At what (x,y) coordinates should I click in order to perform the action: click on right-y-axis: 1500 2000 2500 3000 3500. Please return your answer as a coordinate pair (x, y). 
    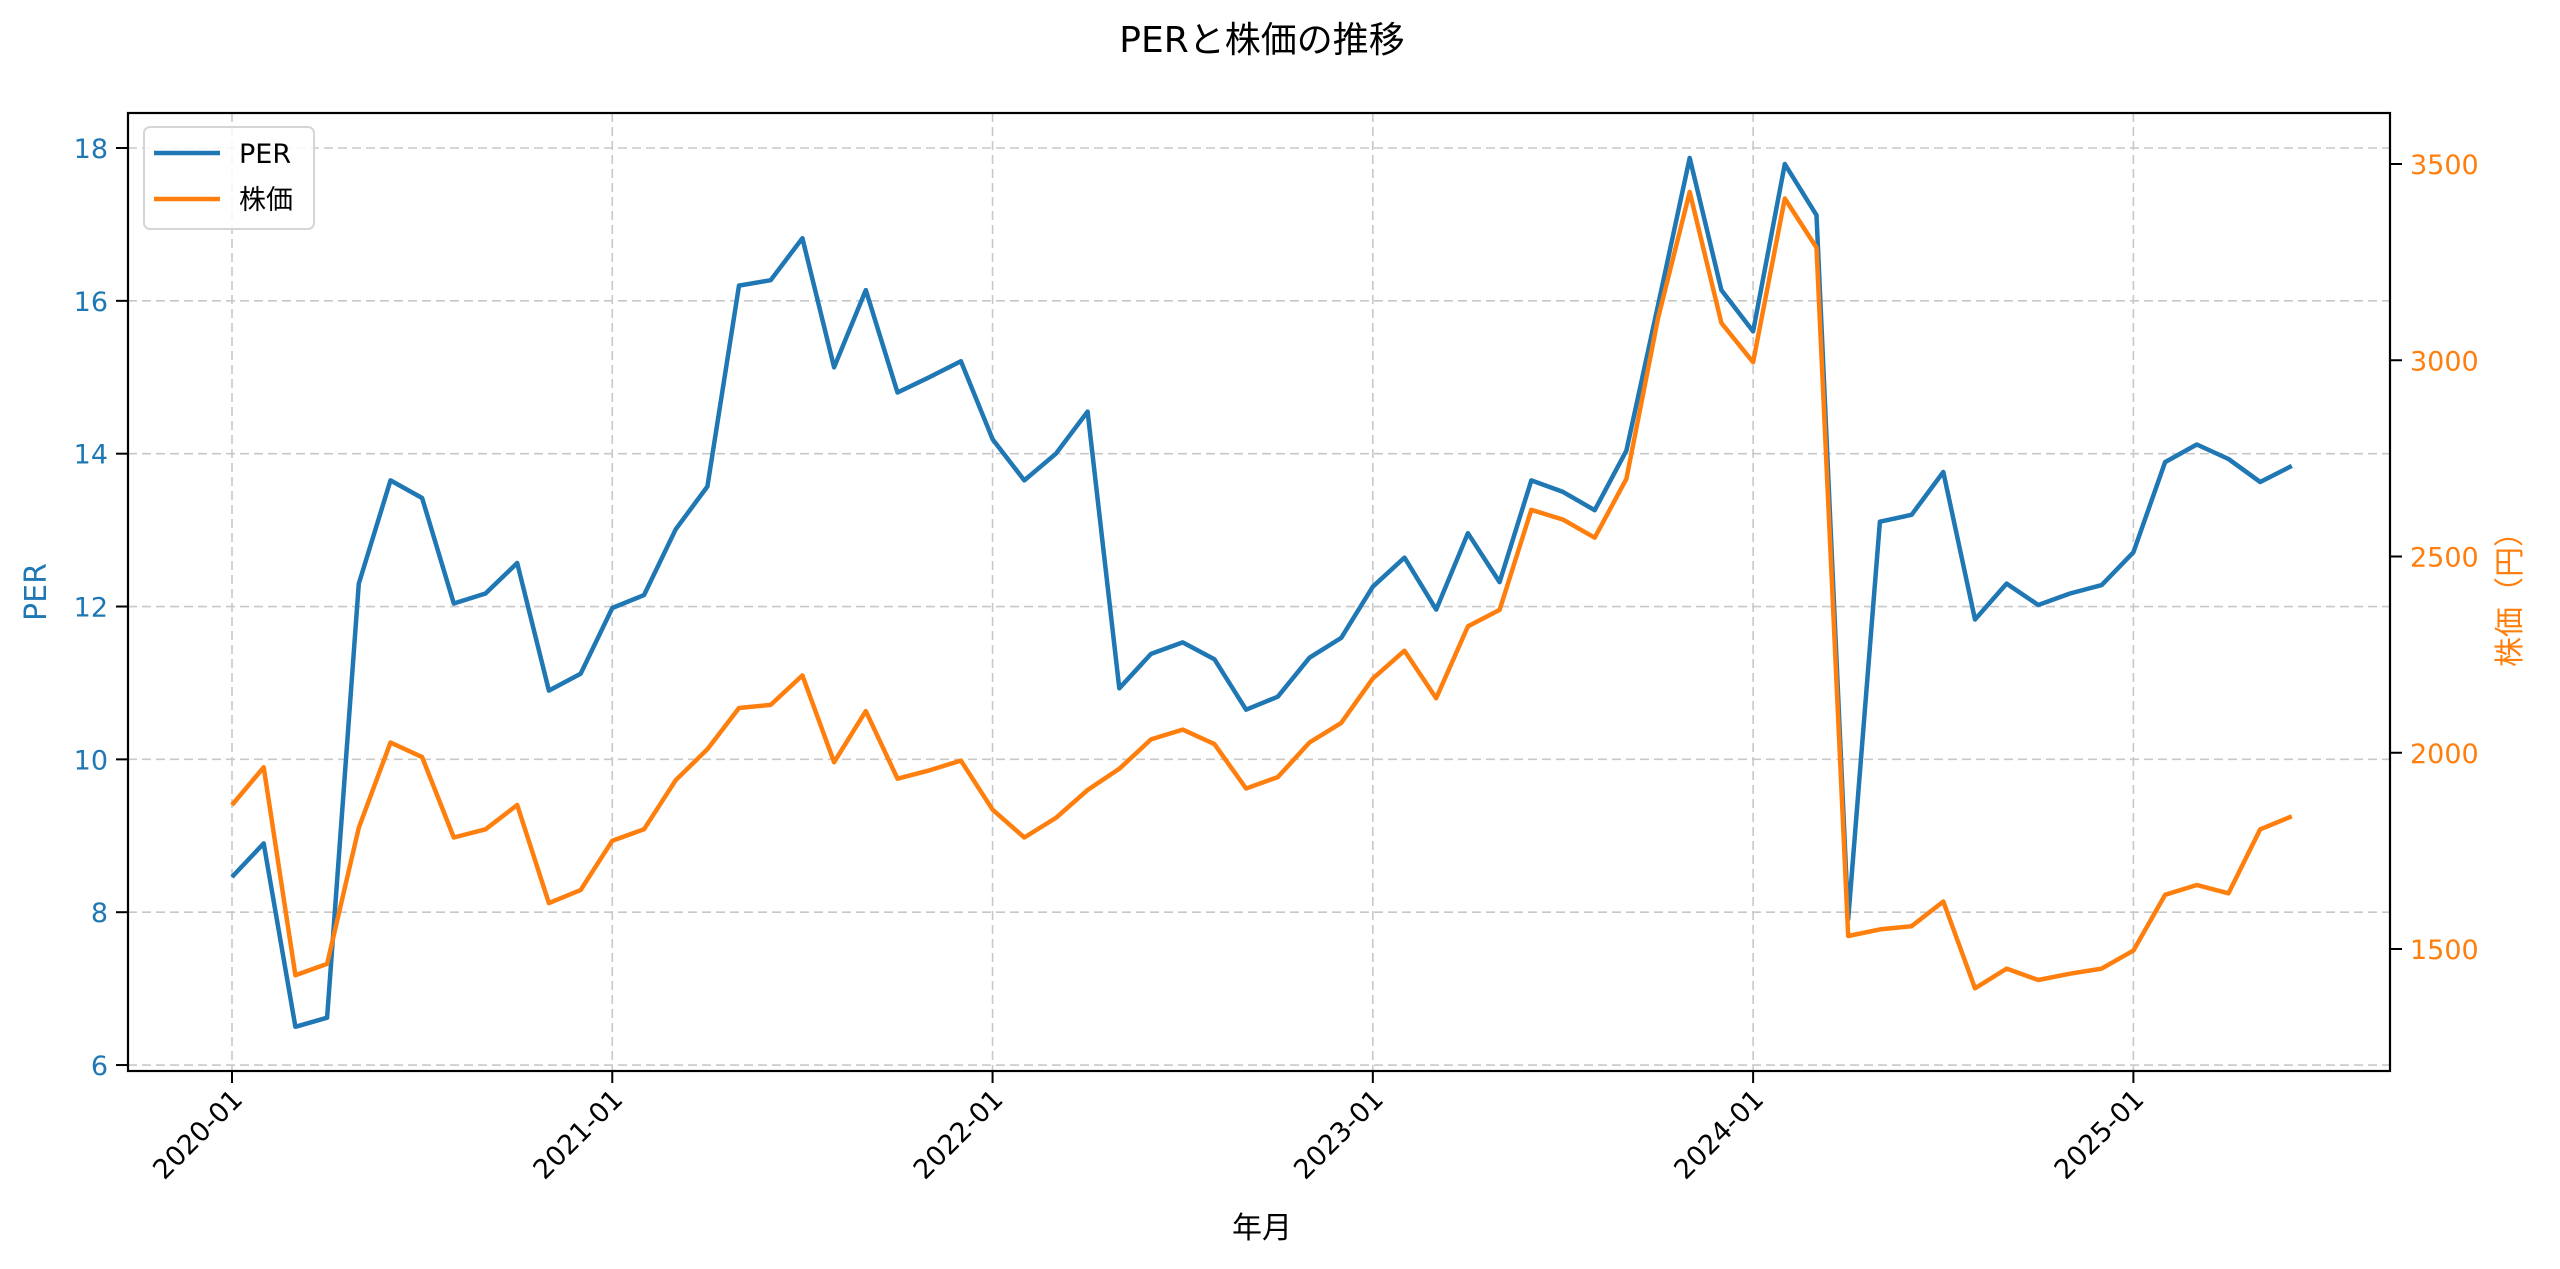
    Looking at the image, I should click on (2434, 558).